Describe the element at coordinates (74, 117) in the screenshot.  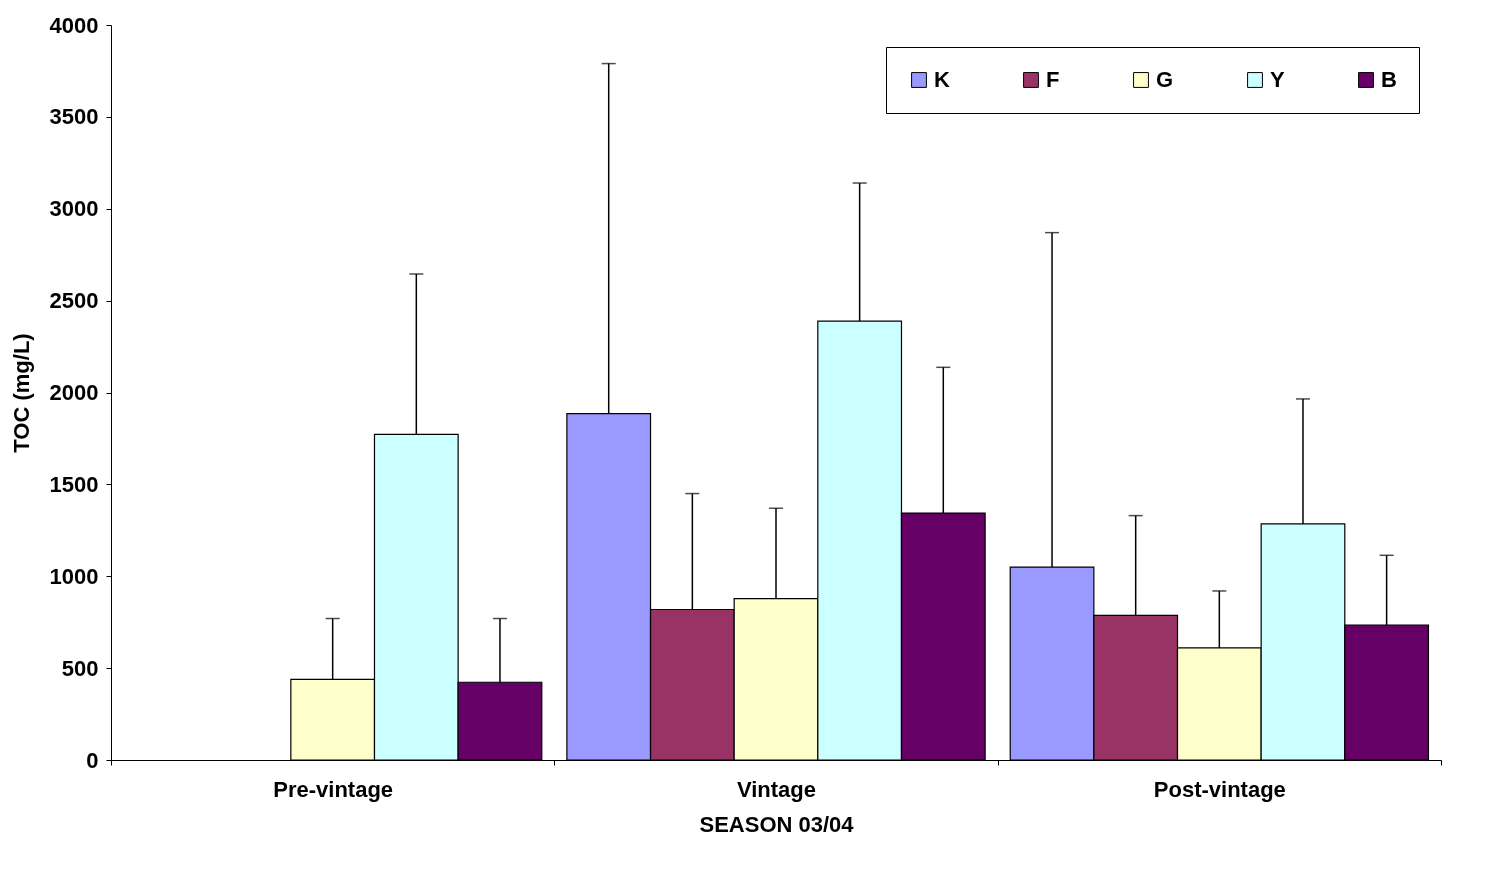
I see `y-tick-label: 3500` at that location.